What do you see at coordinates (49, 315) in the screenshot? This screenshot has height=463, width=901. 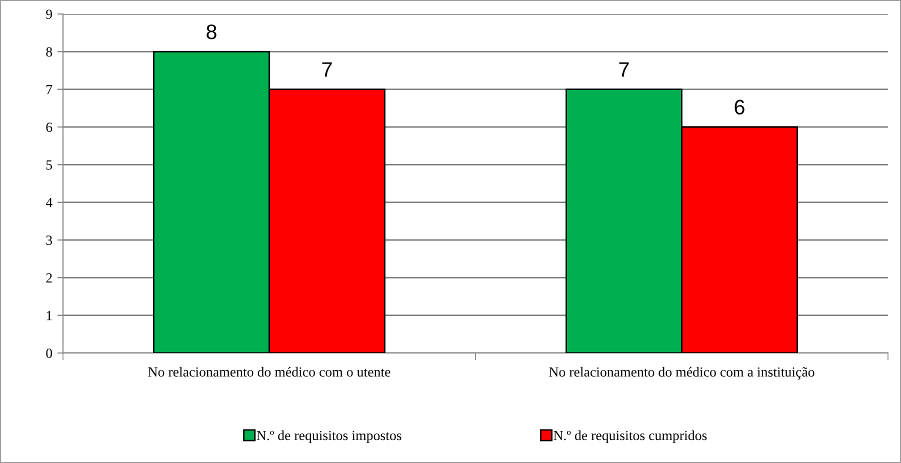 I see `y-tick-label: 1` at bounding box center [49, 315].